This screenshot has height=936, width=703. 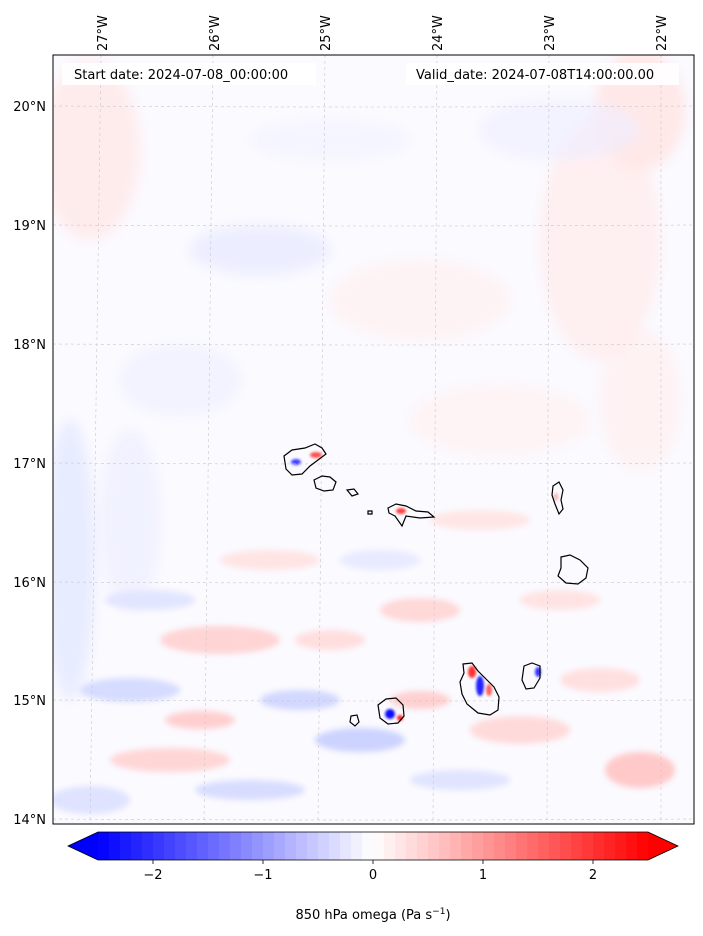 I want to click on lat-tick-label: 18°N, so click(x=29, y=345).